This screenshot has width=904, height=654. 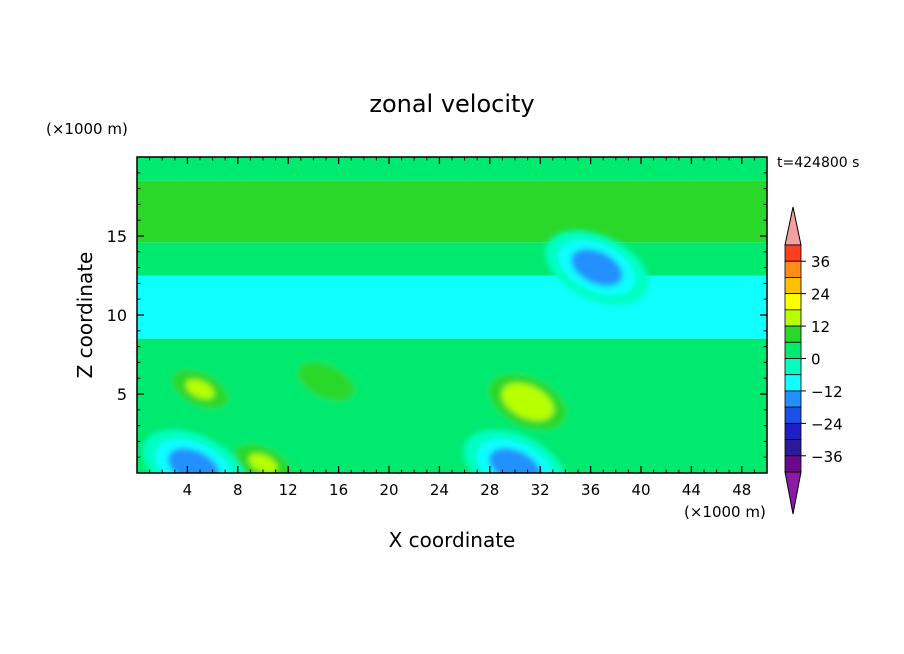 What do you see at coordinates (827, 392) in the screenshot?
I see `colorbar-tick-label: −12` at bounding box center [827, 392].